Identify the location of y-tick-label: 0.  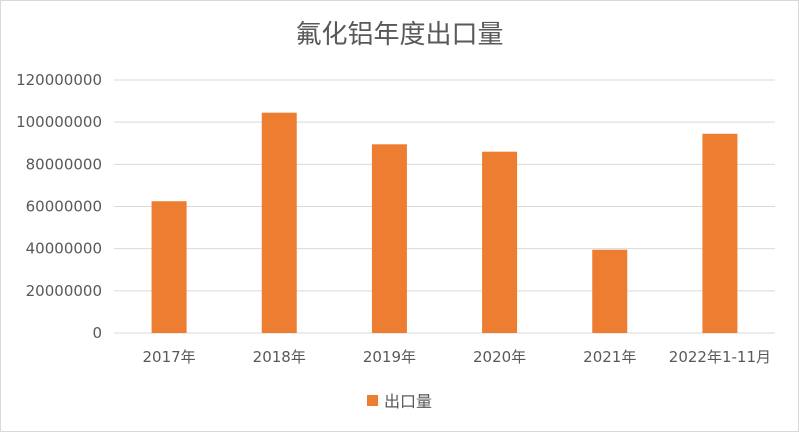
(97, 333).